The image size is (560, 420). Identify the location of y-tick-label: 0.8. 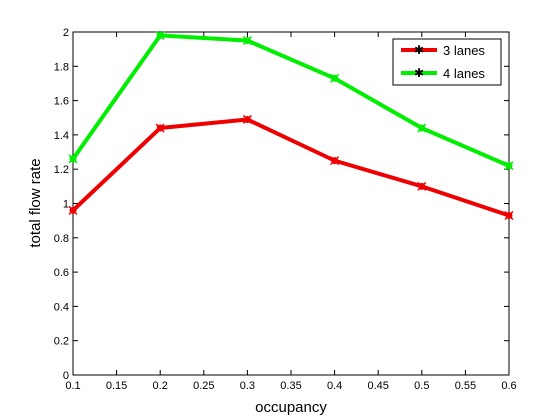
(61, 239).